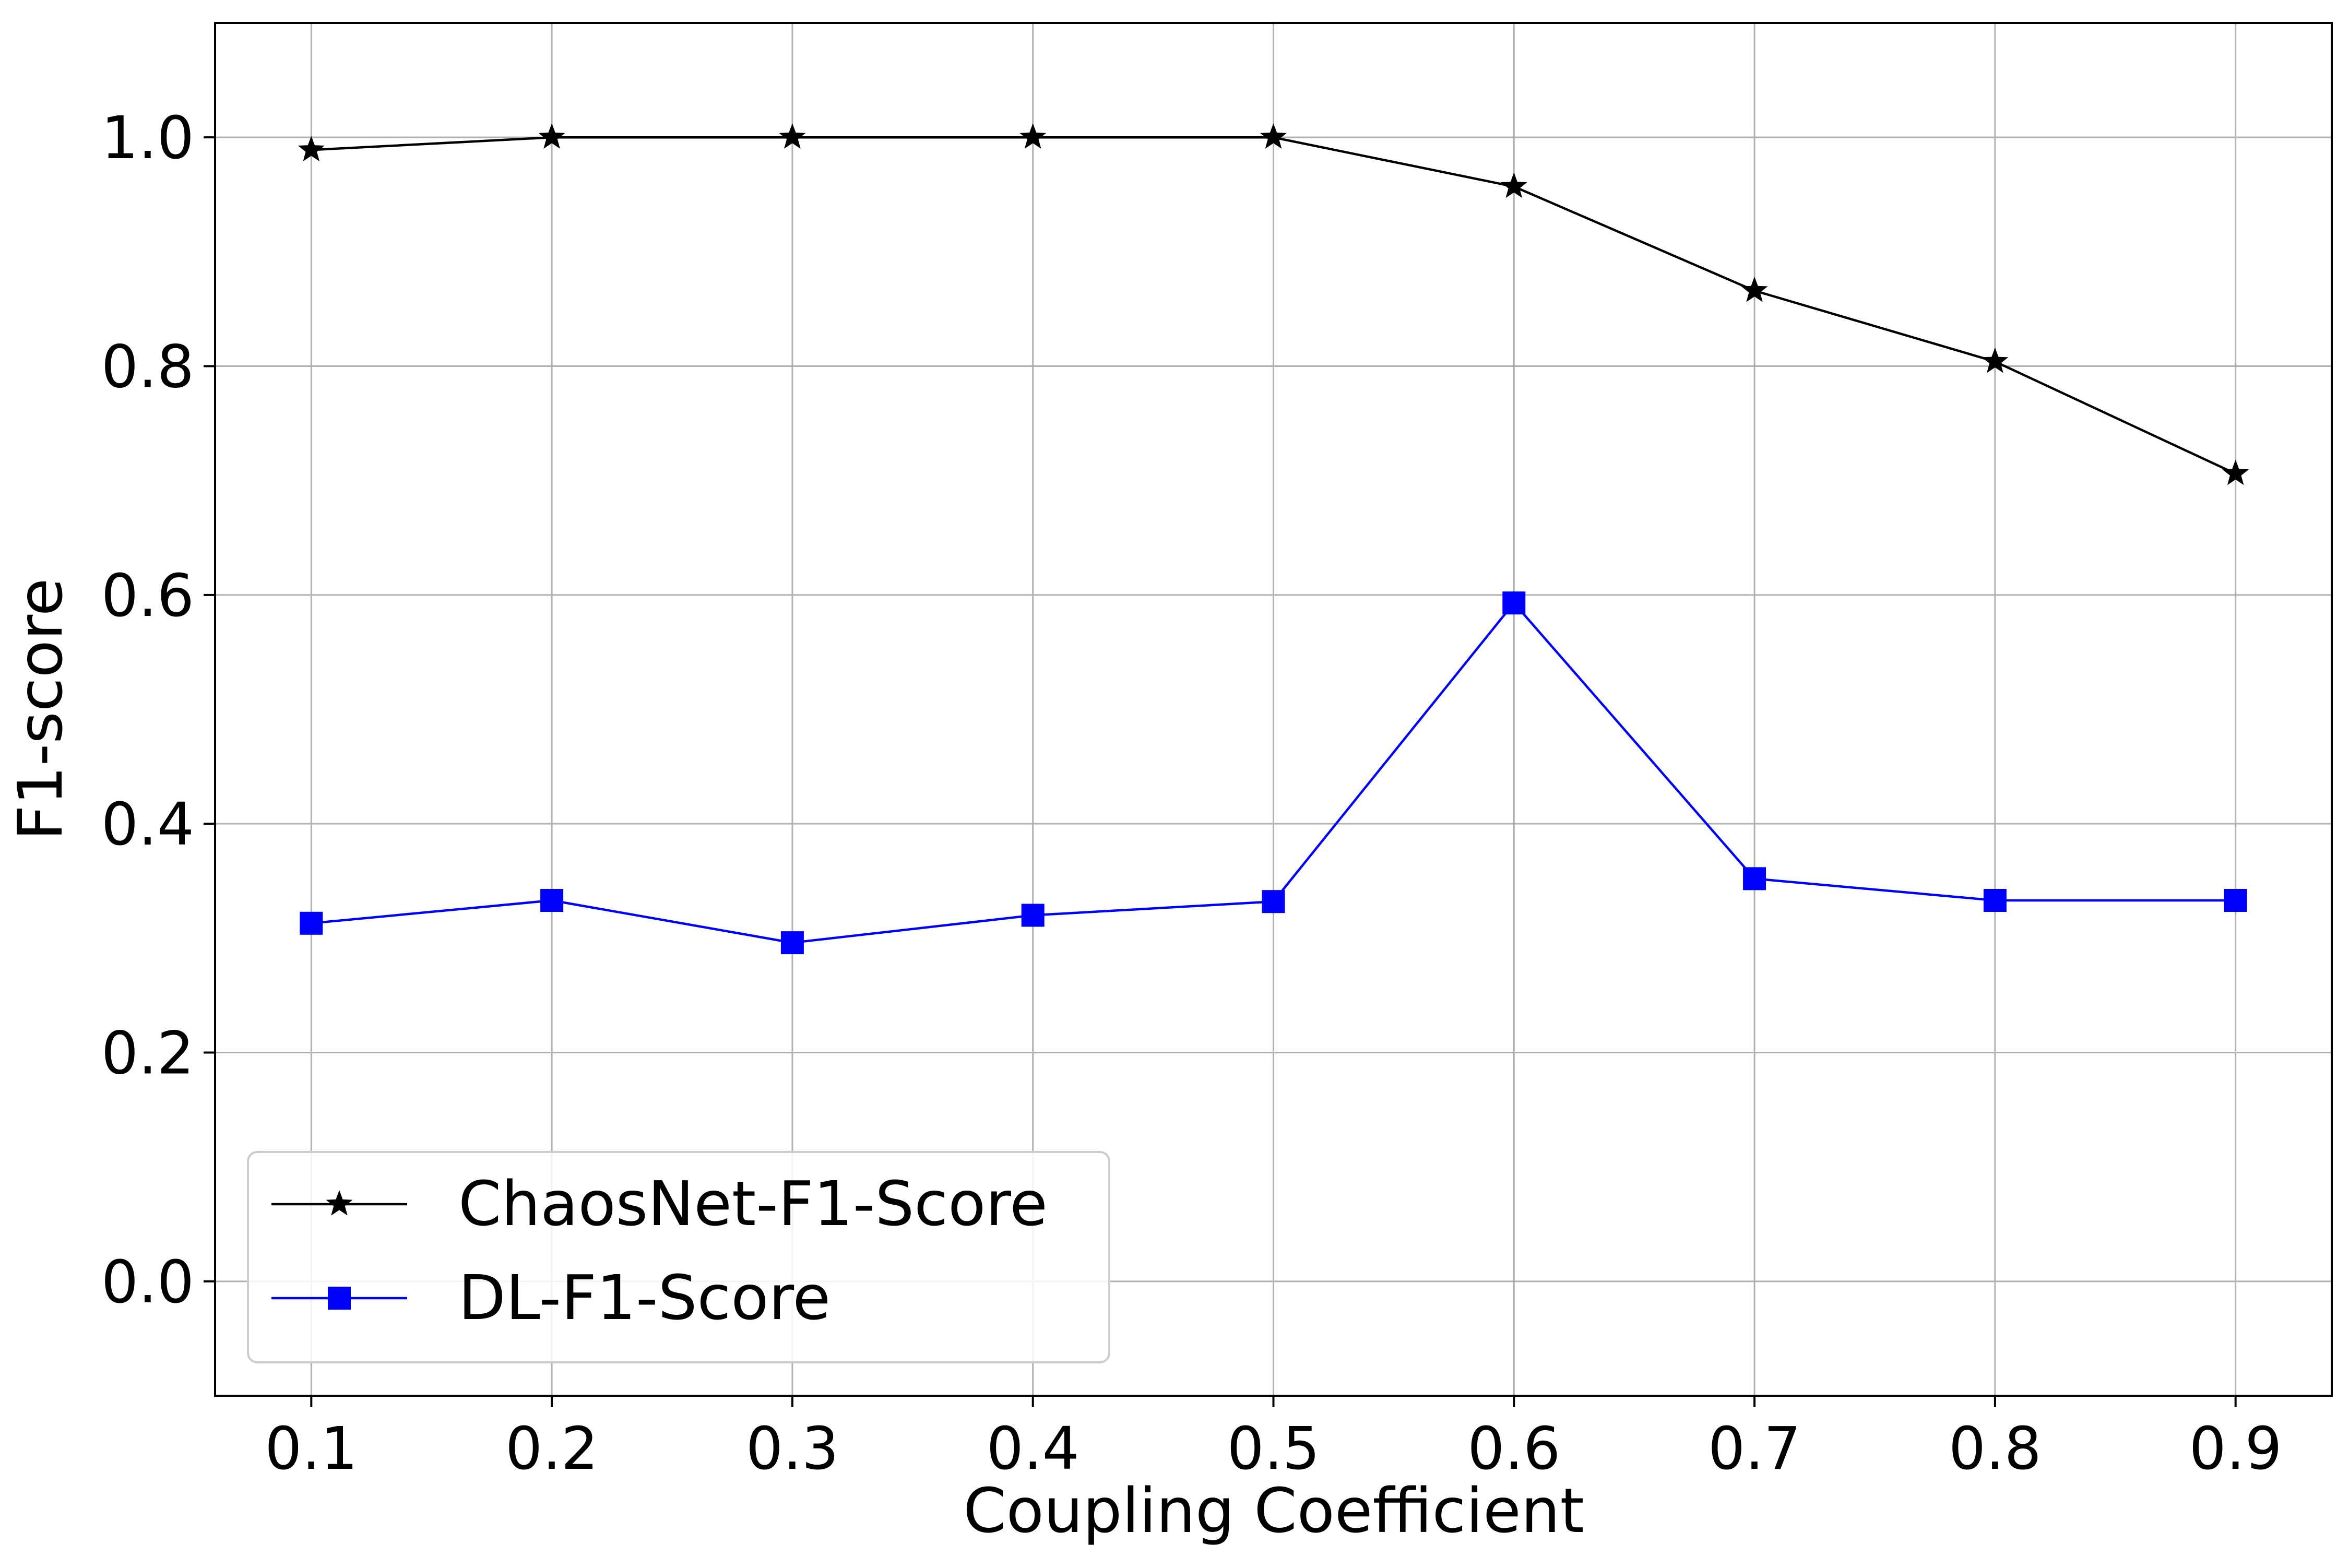  I want to click on y-tick-label: 0.0, so click(147, 1282).